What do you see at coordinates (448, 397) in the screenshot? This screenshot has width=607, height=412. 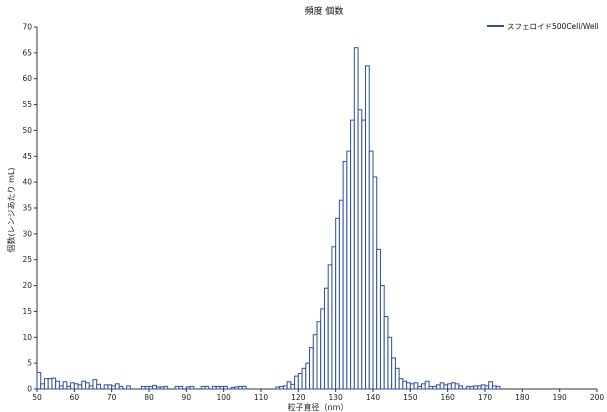 I see `x-tick-label: 160` at bounding box center [448, 397].